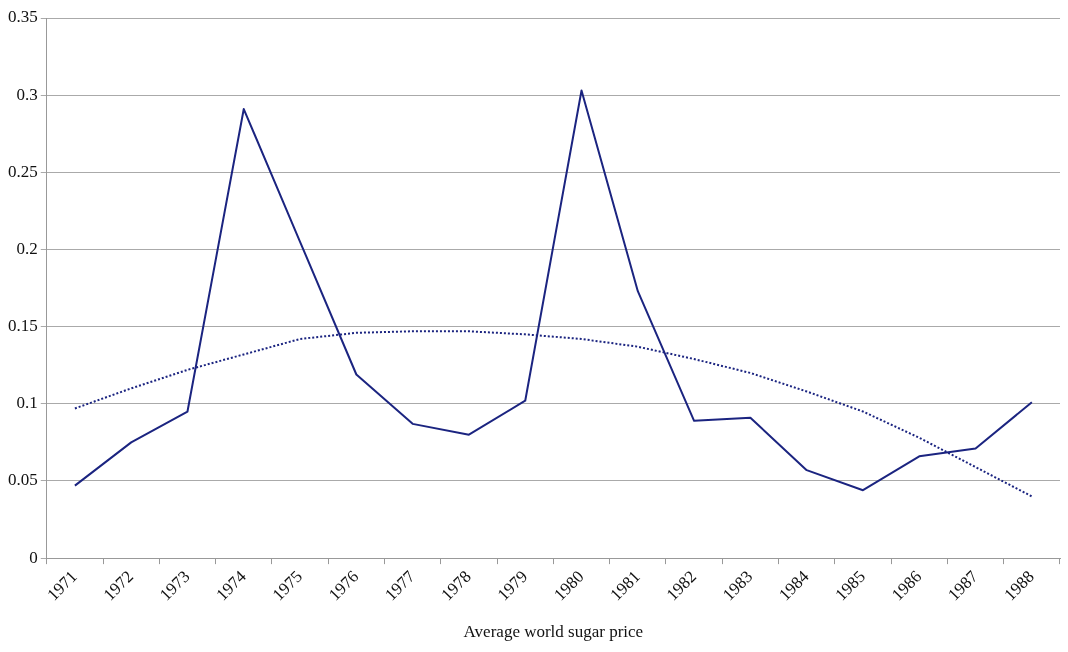 Image resolution: width=1068 pixels, height=652 pixels. What do you see at coordinates (23, 17) in the screenshot?
I see `y-tick-label: 0.35` at bounding box center [23, 17].